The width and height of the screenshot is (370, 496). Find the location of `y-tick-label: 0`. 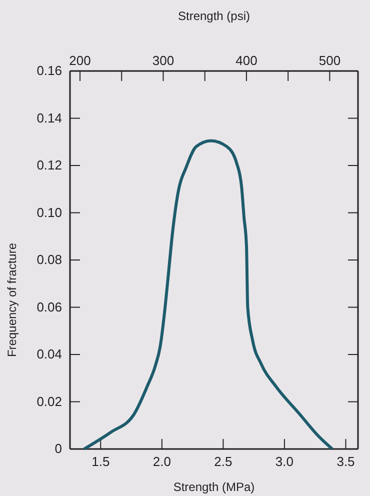

y-tick-label: 0 is located at coordinates (58, 448).